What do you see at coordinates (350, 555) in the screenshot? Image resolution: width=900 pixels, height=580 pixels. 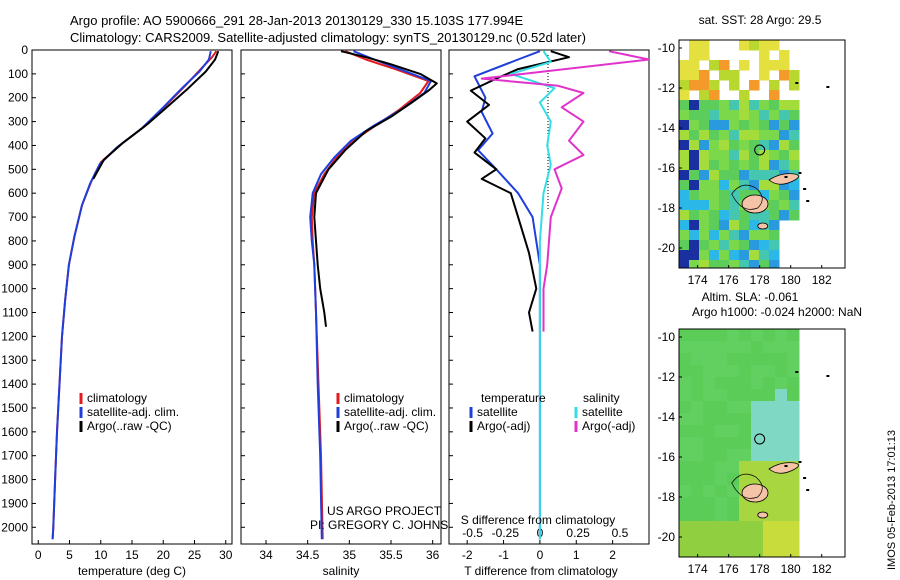 I see `x-tick-label: 35` at bounding box center [350, 555].